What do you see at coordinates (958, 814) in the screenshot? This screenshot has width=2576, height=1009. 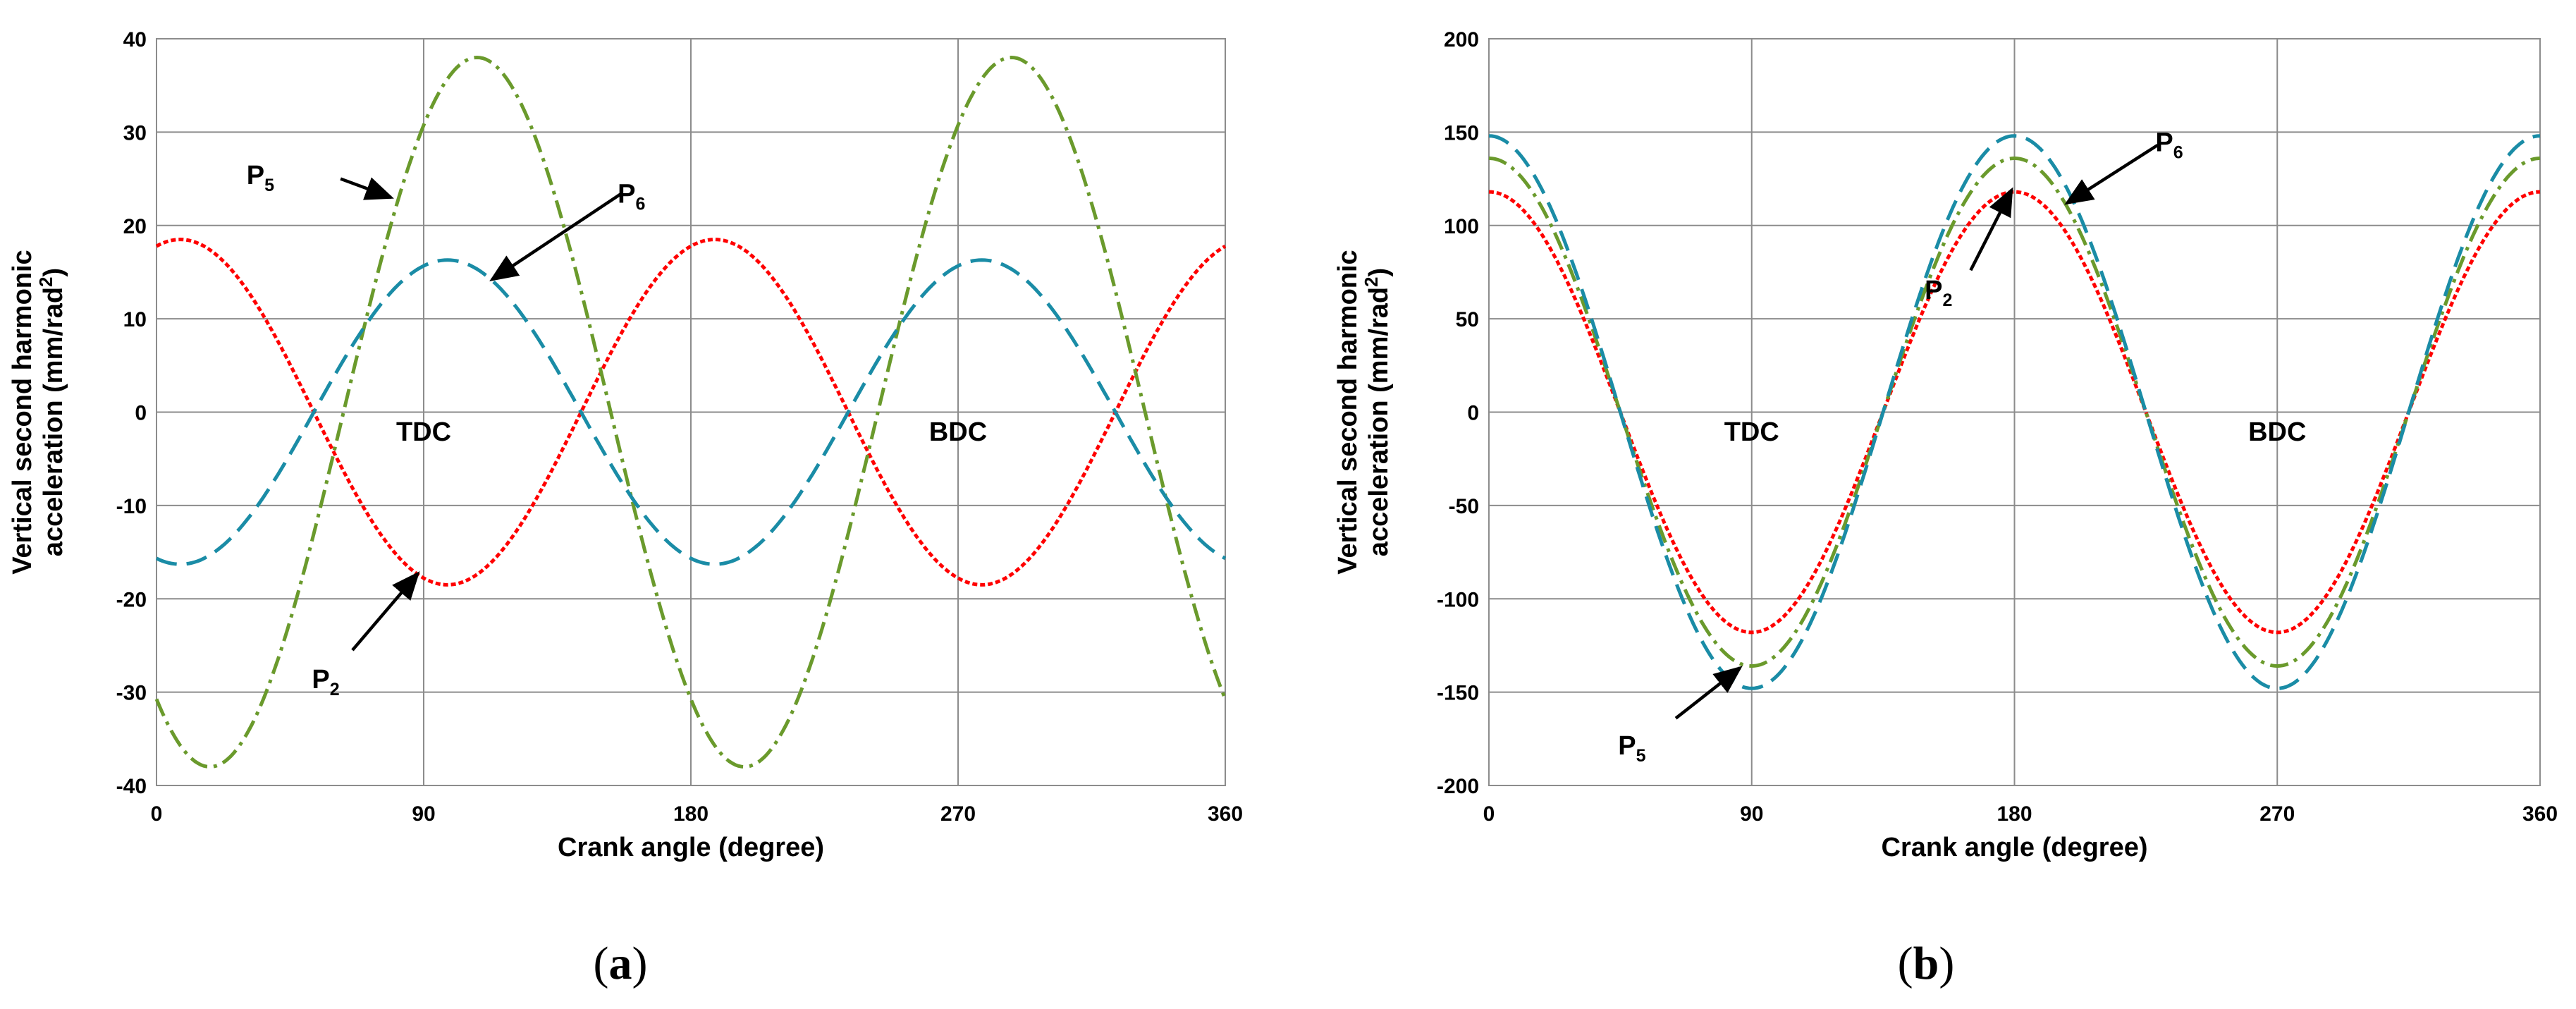 I see `chart-a-xtick-label: 270` at bounding box center [958, 814].